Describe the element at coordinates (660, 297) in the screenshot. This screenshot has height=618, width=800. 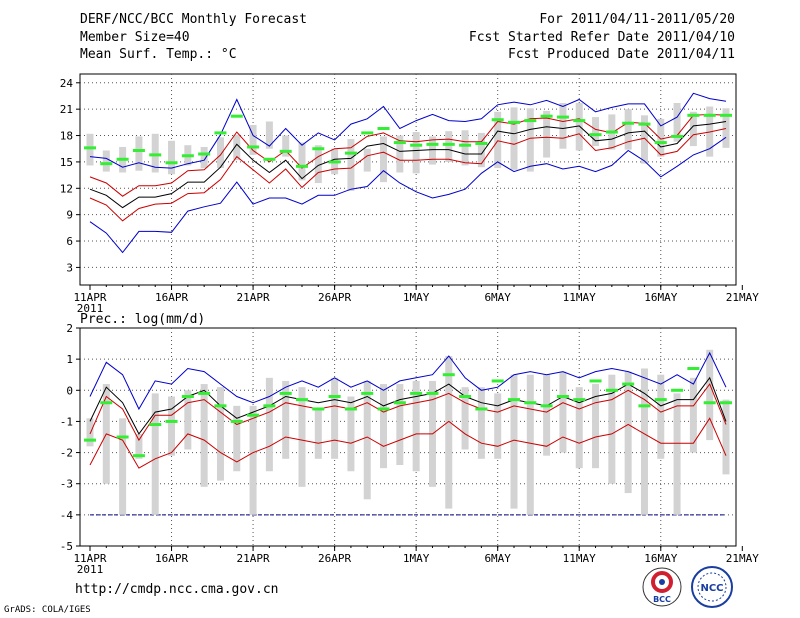
I see `x-tick-label: 16MAY` at that location.